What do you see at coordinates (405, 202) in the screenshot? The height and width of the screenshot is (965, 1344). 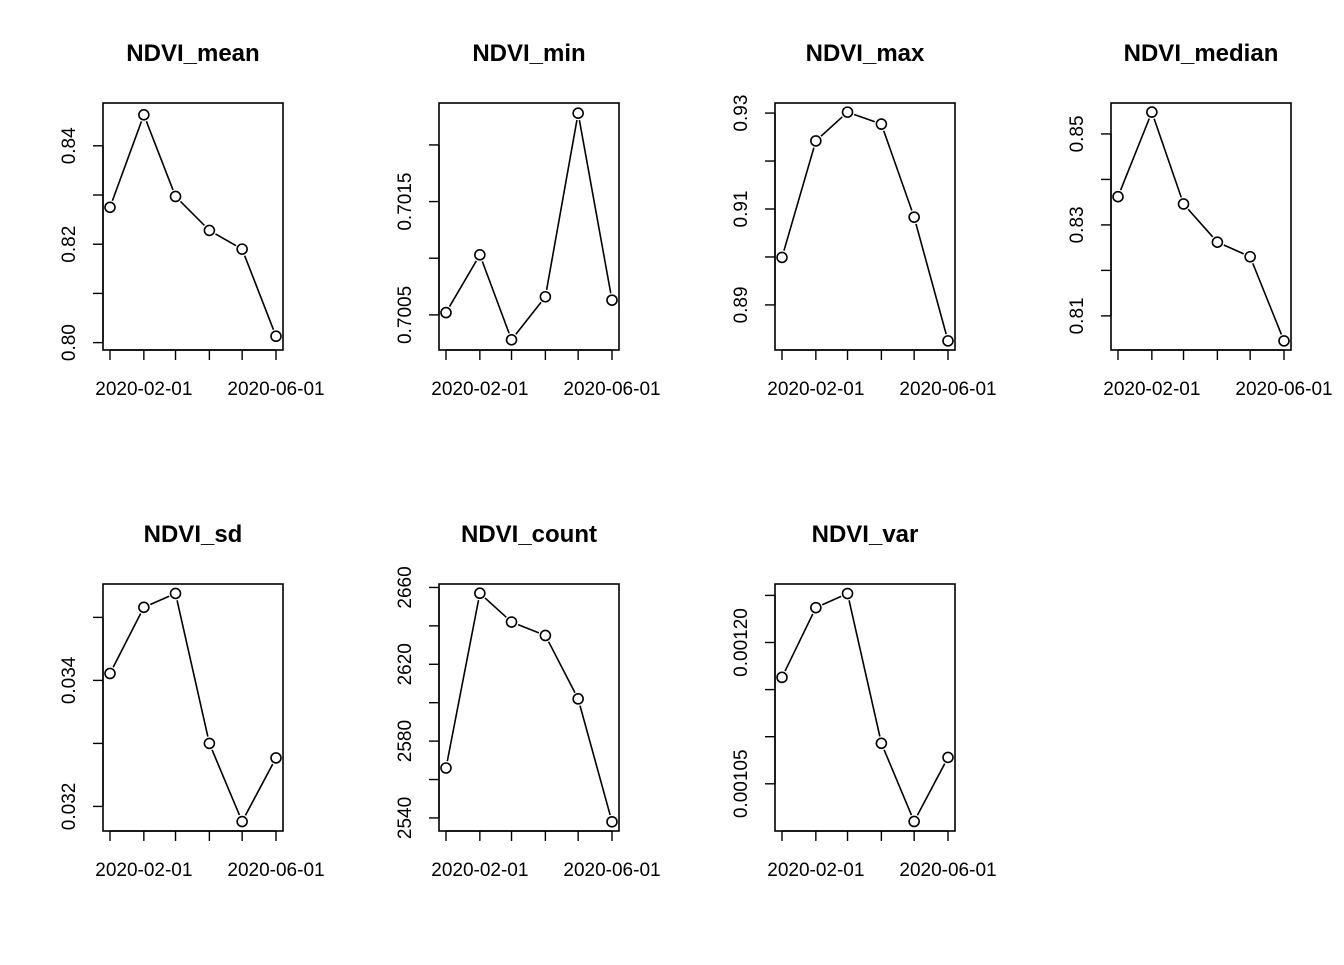 I see `y-tick-label: 0.7015` at bounding box center [405, 202].